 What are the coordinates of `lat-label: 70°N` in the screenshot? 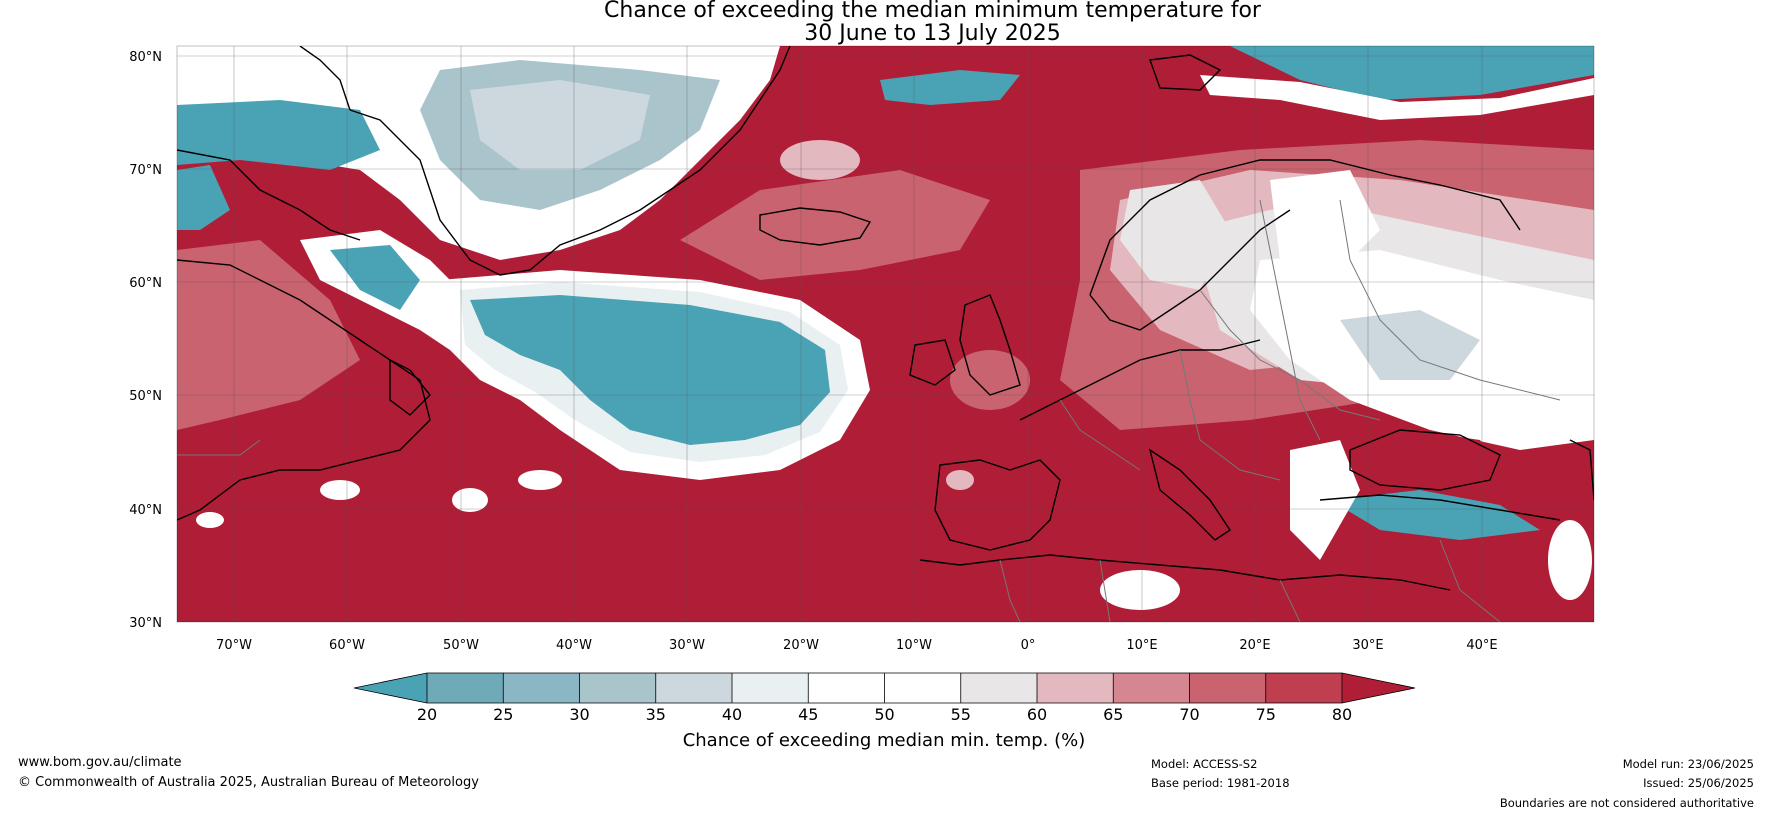 It's located at (145, 170).